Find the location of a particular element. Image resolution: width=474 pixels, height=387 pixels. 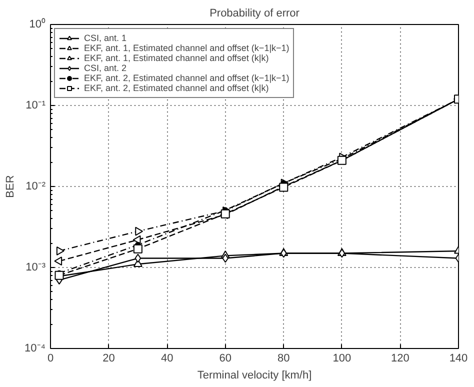

legend-label: CSI, ant. 1 is located at coordinates (105, 38).